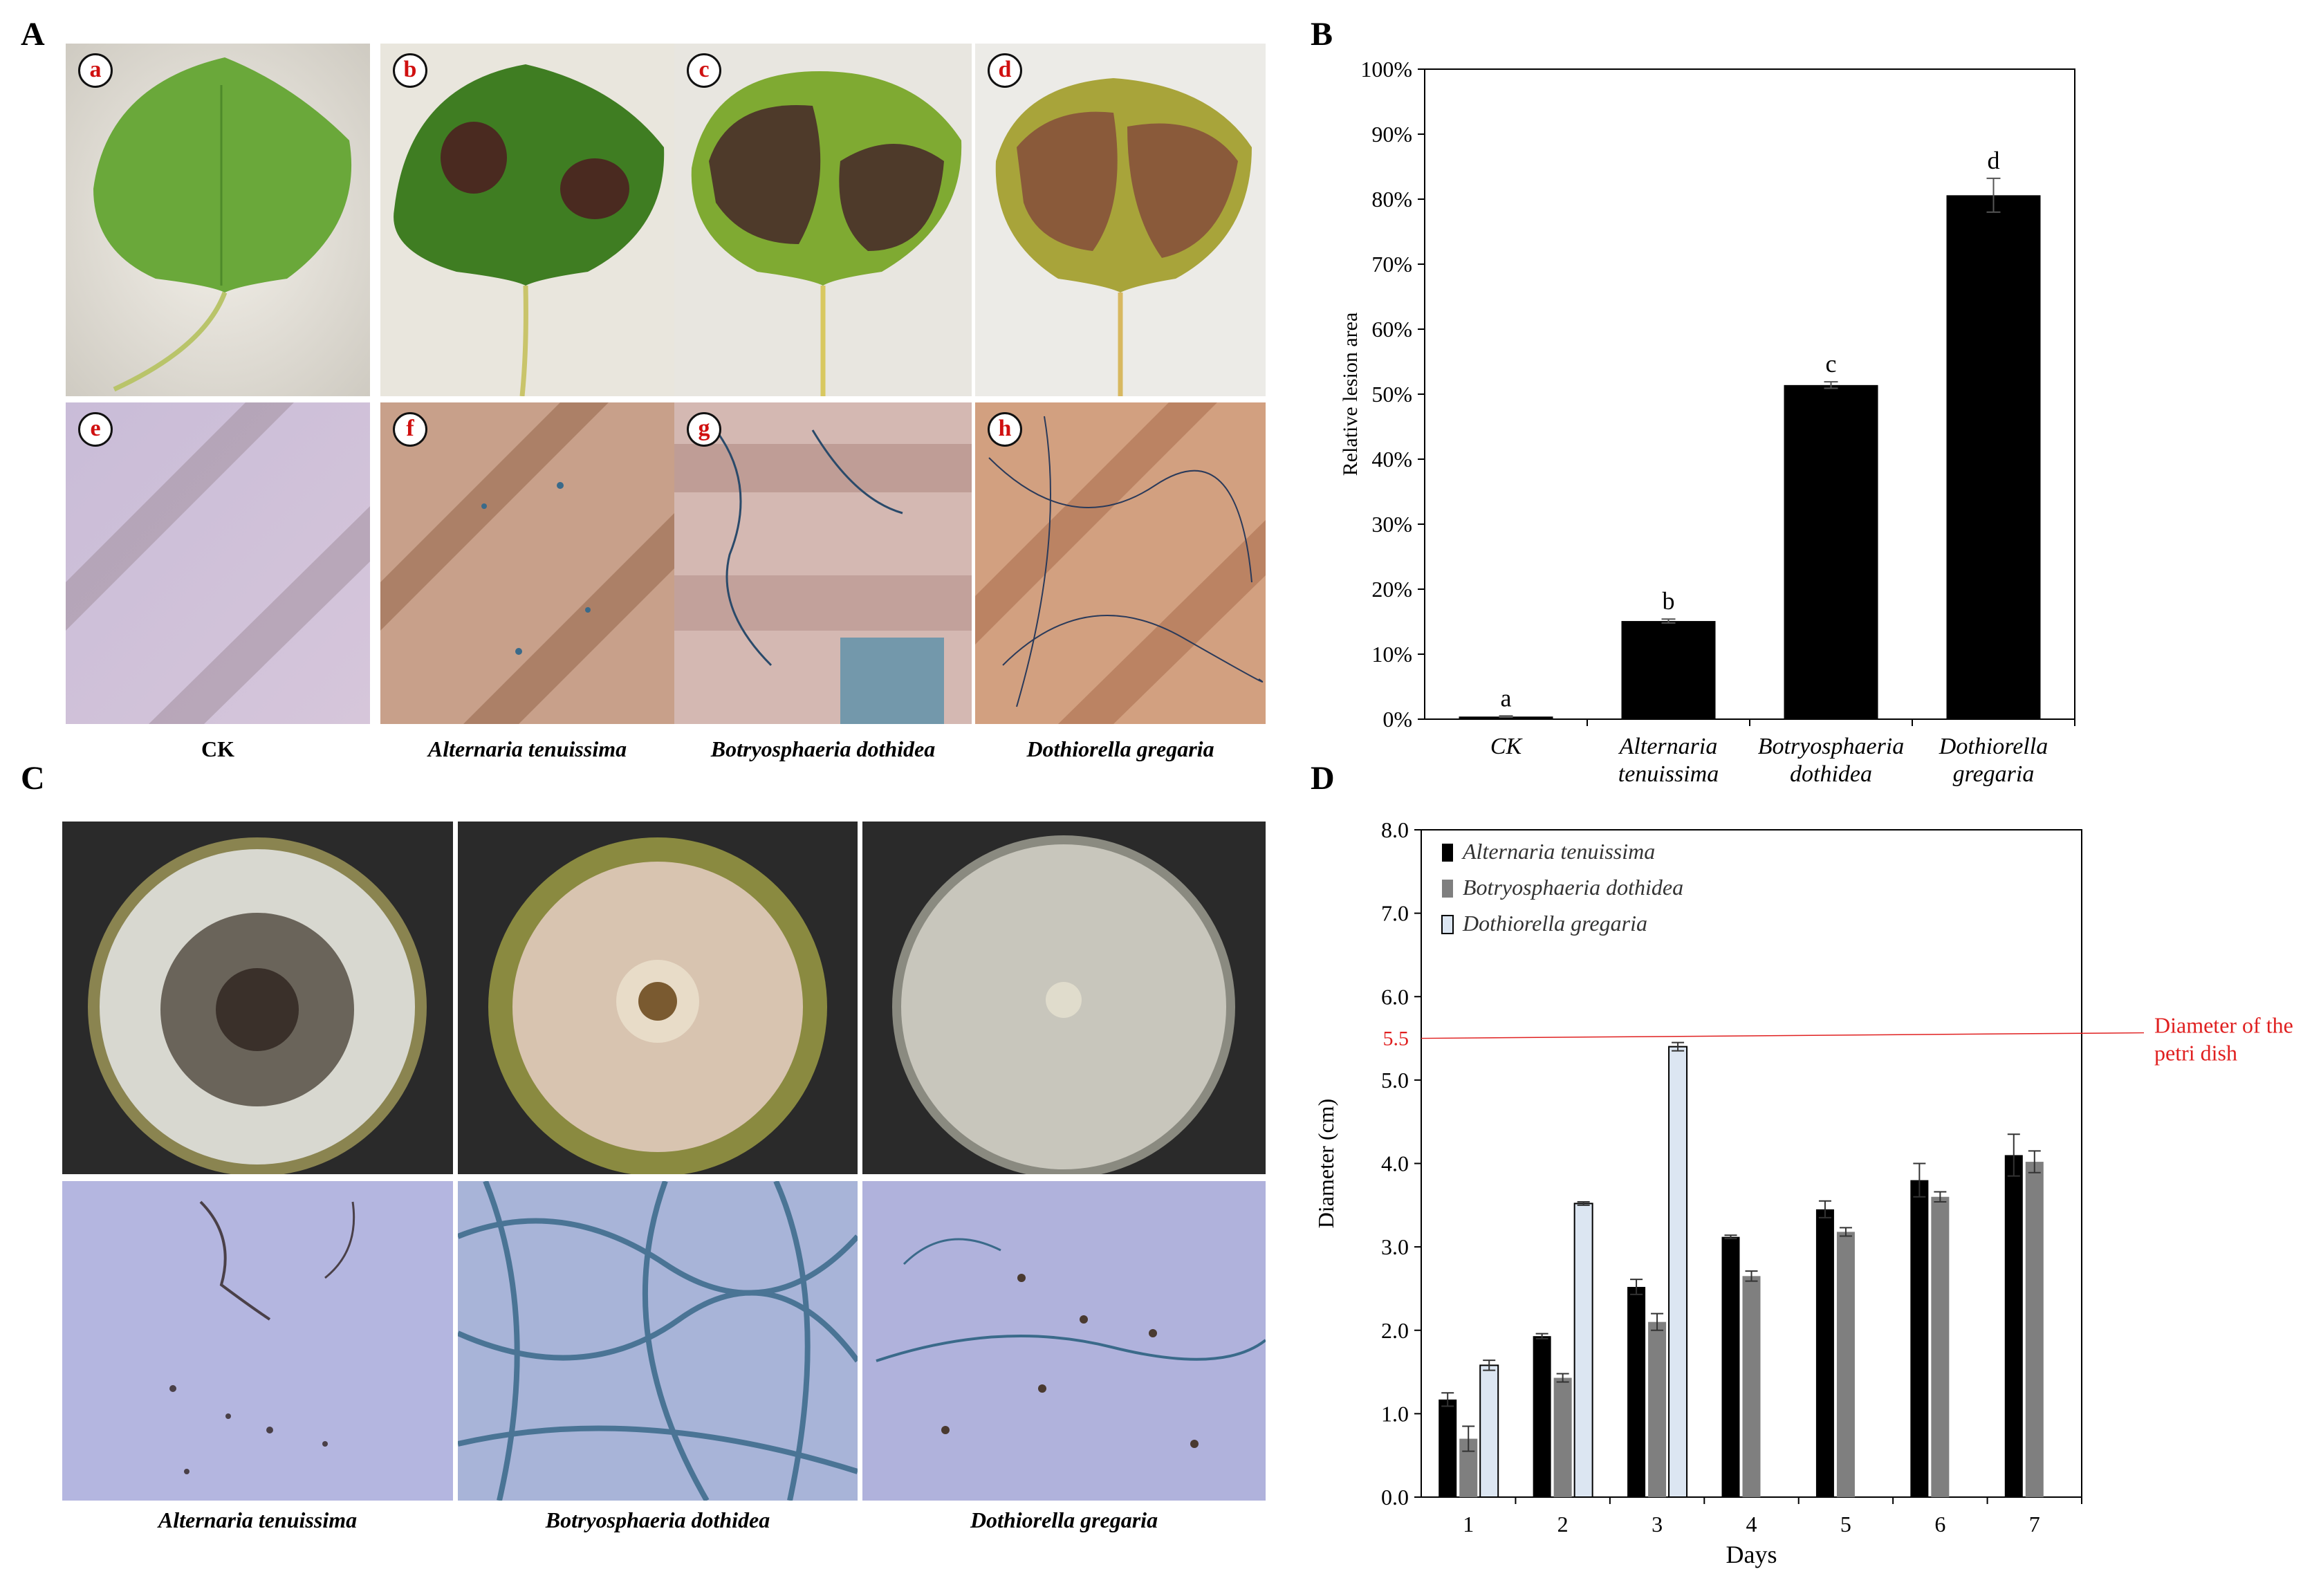 Image resolution: width=2303 pixels, height=1596 pixels. Describe the element at coordinates (1391, 655) in the screenshot. I see `y-tick-label: 10%` at that location.